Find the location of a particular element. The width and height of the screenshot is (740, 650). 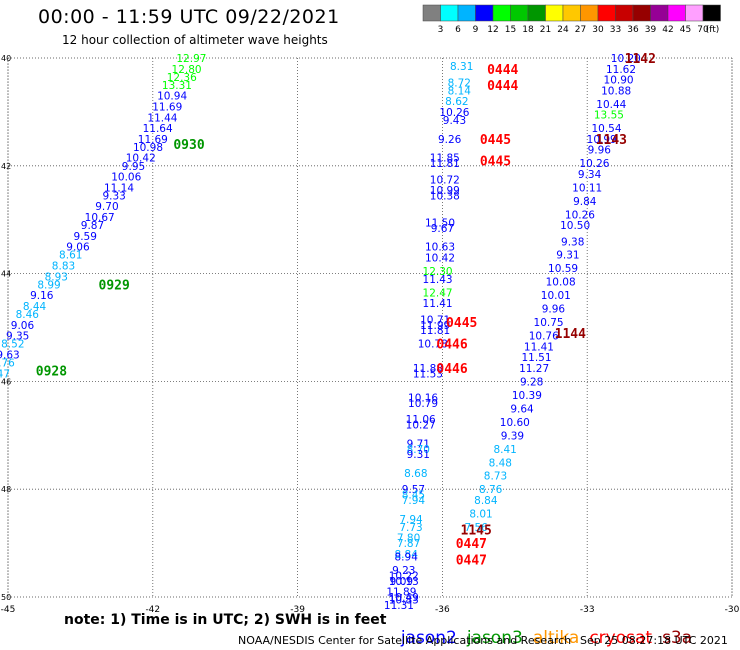

wave-height-label: 9.84 is located at coordinates (585, 202).